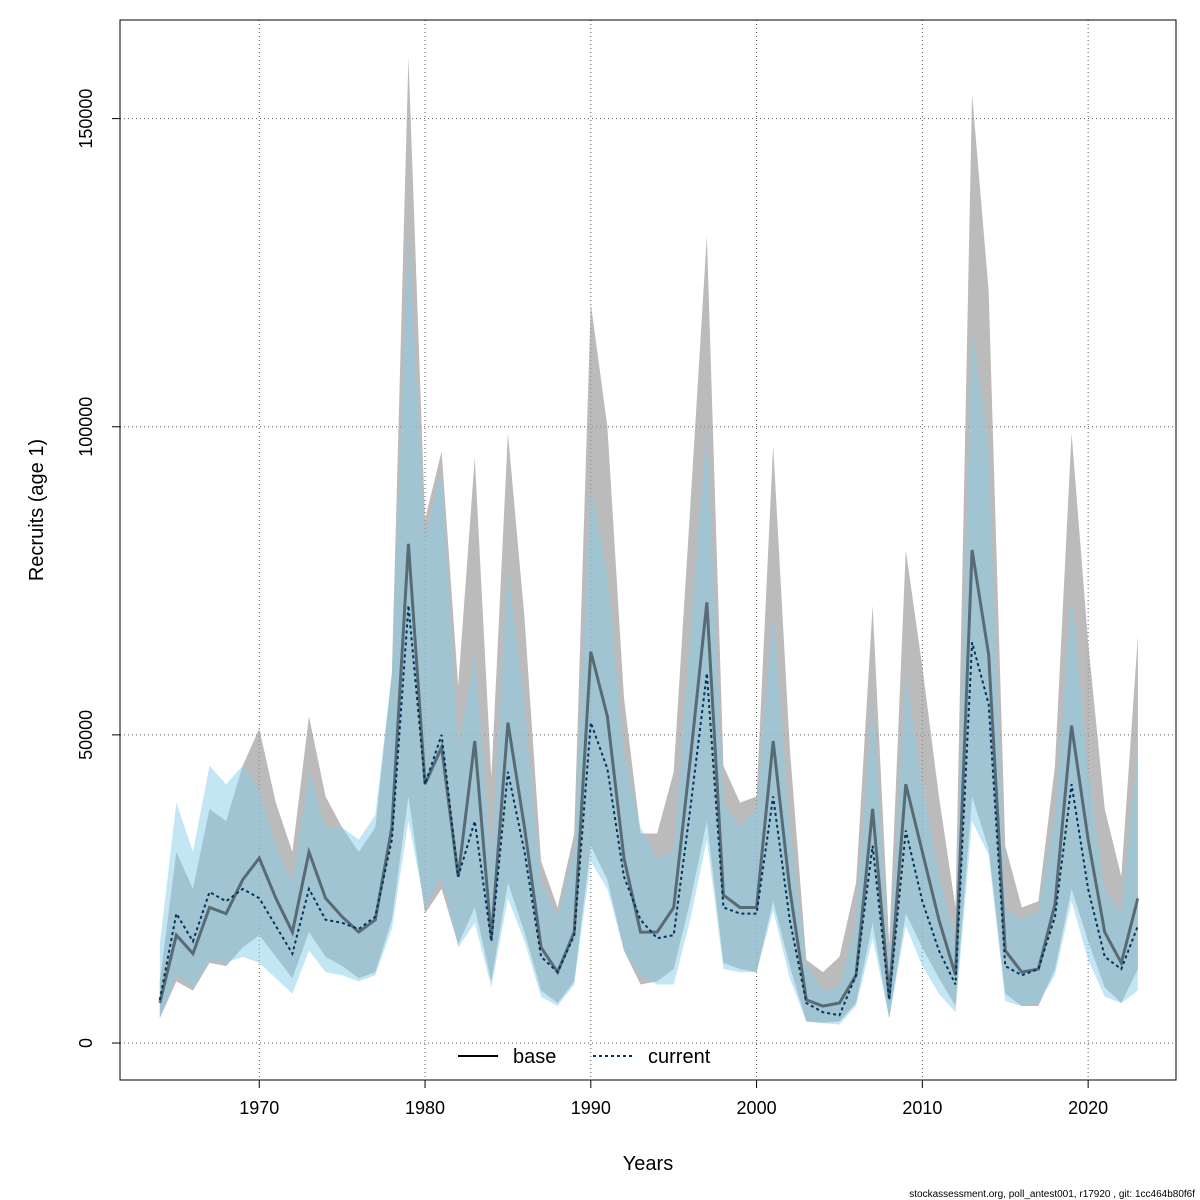  What do you see at coordinates (86, 735) in the screenshot?
I see `y-tick-label: 50000` at bounding box center [86, 735].